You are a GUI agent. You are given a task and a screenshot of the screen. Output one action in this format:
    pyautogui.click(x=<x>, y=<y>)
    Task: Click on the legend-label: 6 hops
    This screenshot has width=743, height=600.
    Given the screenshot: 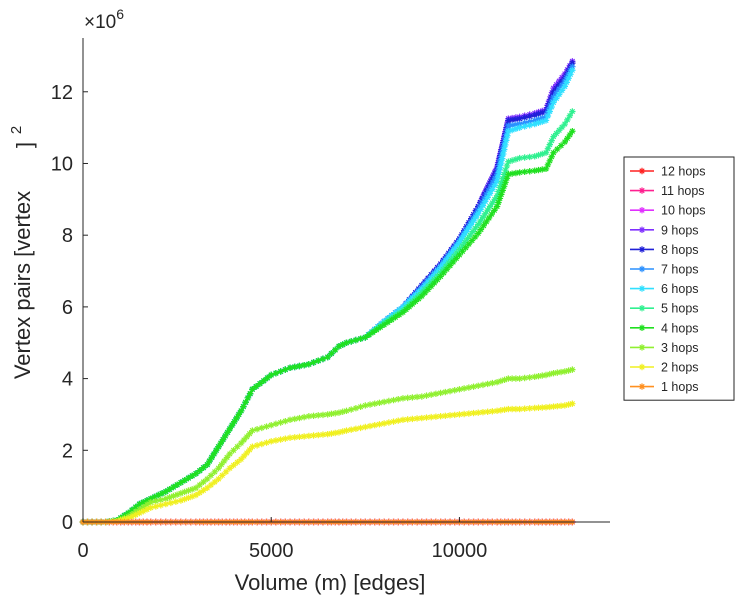 What is the action you would take?
    pyautogui.click(x=680, y=289)
    